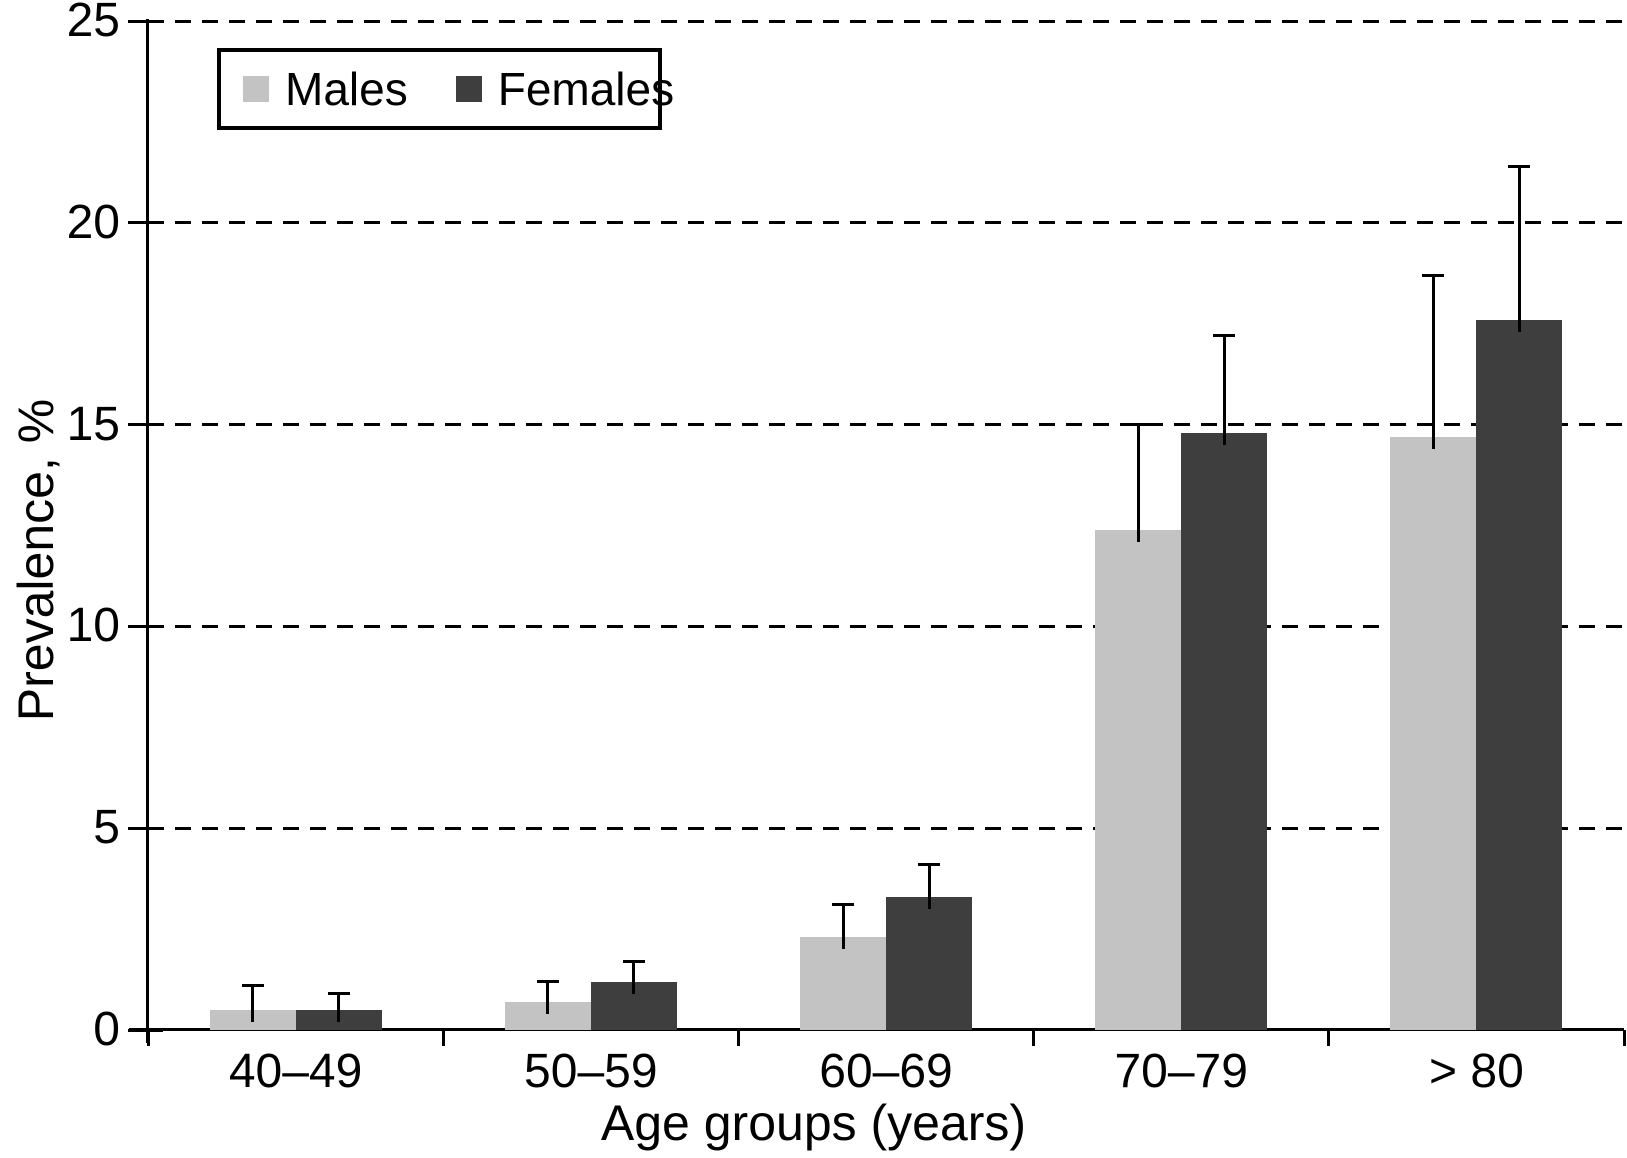 The width and height of the screenshot is (1627, 1158). I want to click on legend-label-females: Females, so click(586, 89).